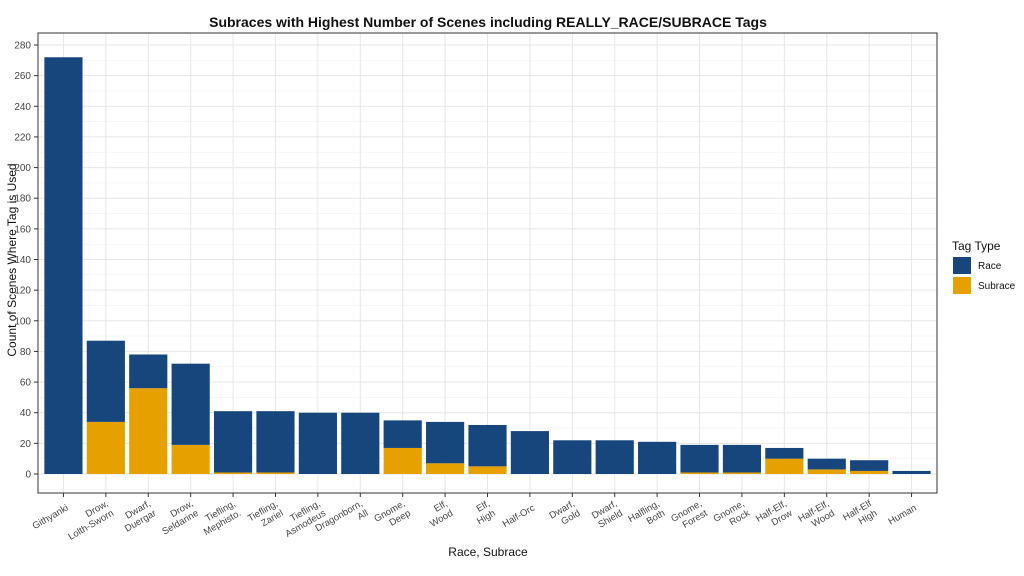 The height and width of the screenshot is (576, 1024). Describe the element at coordinates (138, 516) in the screenshot. I see `x-tick-label: Dwarf,Duergar` at that location.